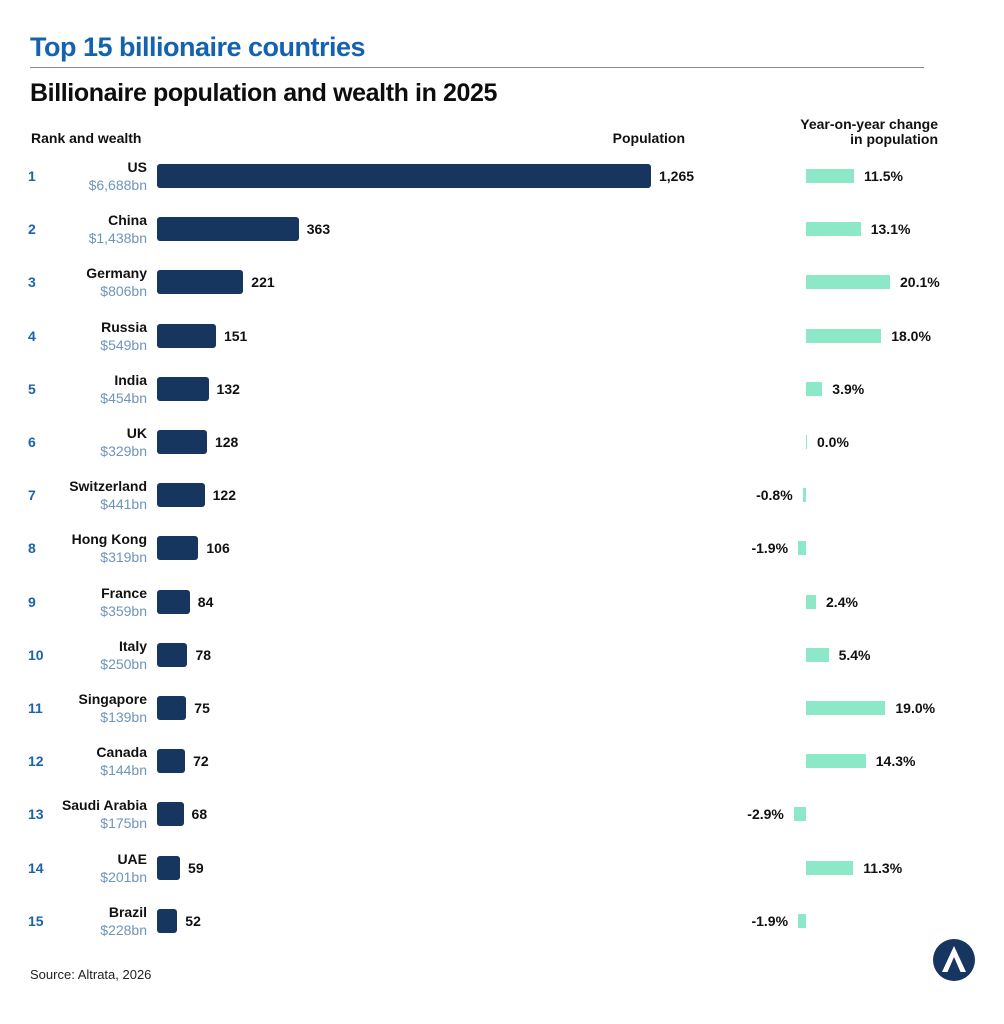 The height and width of the screenshot is (1024, 1004). Describe the element at coordinates (36, 867) in the screenshot. I see `rank-number: 14` at that location.